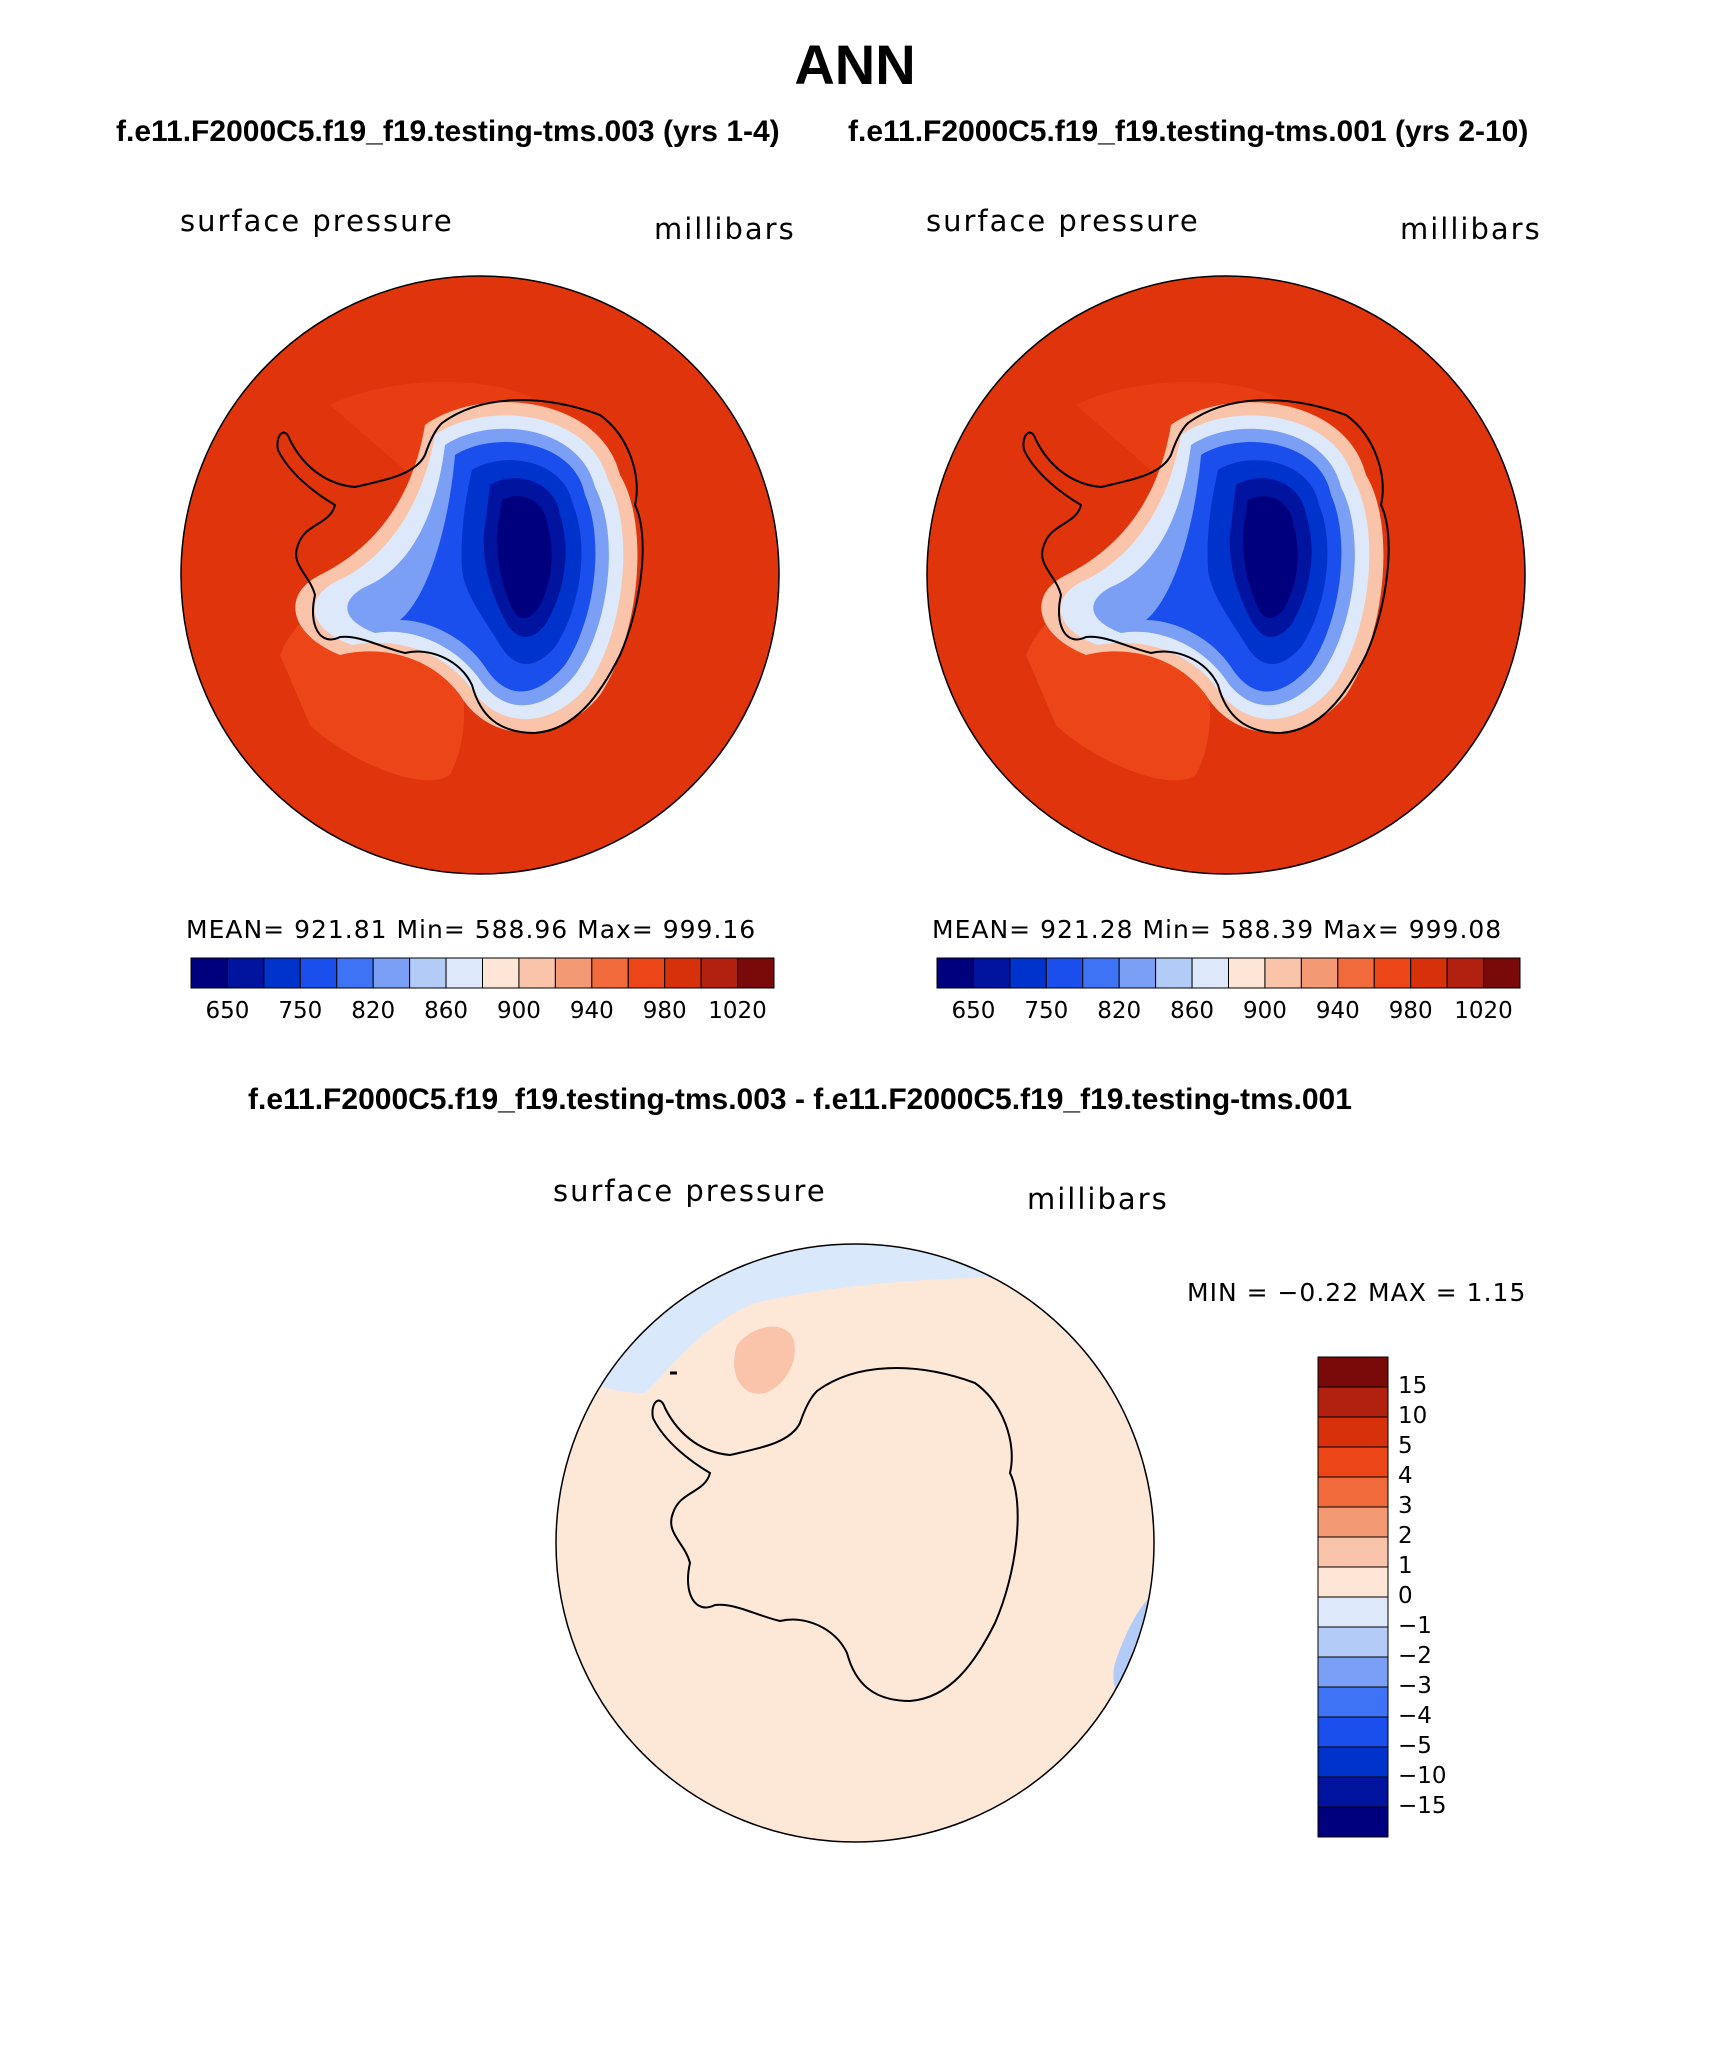 This screenshot has width=1710, height=2061. What do you see at coordinates (1405, 1566) in the screenshot?
I see `colorbar-tick-label: 1` at bounding box center [1405, 1566].